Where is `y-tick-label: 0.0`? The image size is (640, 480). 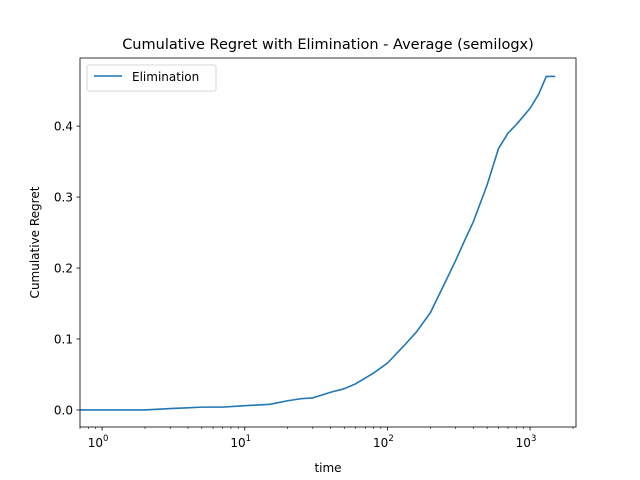 y-tick-label: 0.0 is located at coordinates (63, 410).